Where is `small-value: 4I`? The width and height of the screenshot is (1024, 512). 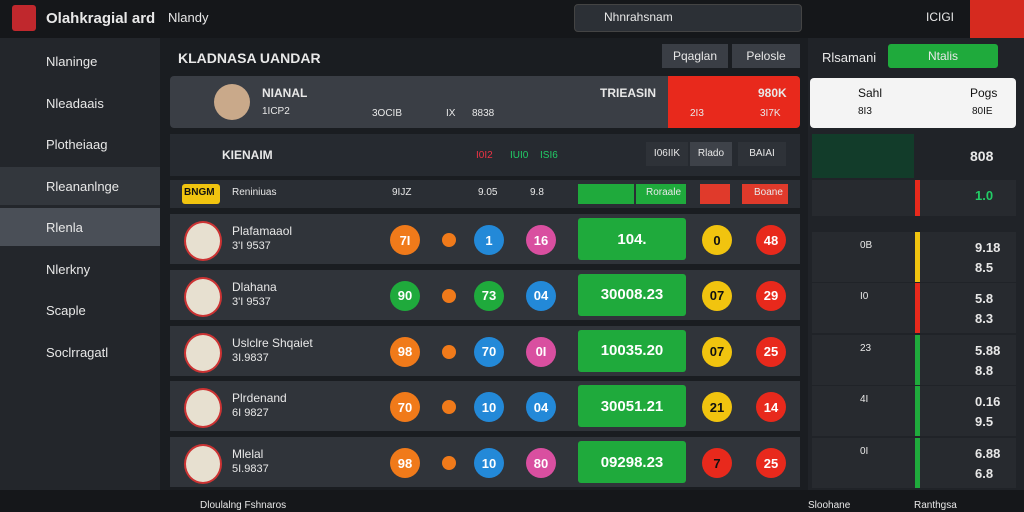
small-value: 4I is located at coordinates (864, 399).